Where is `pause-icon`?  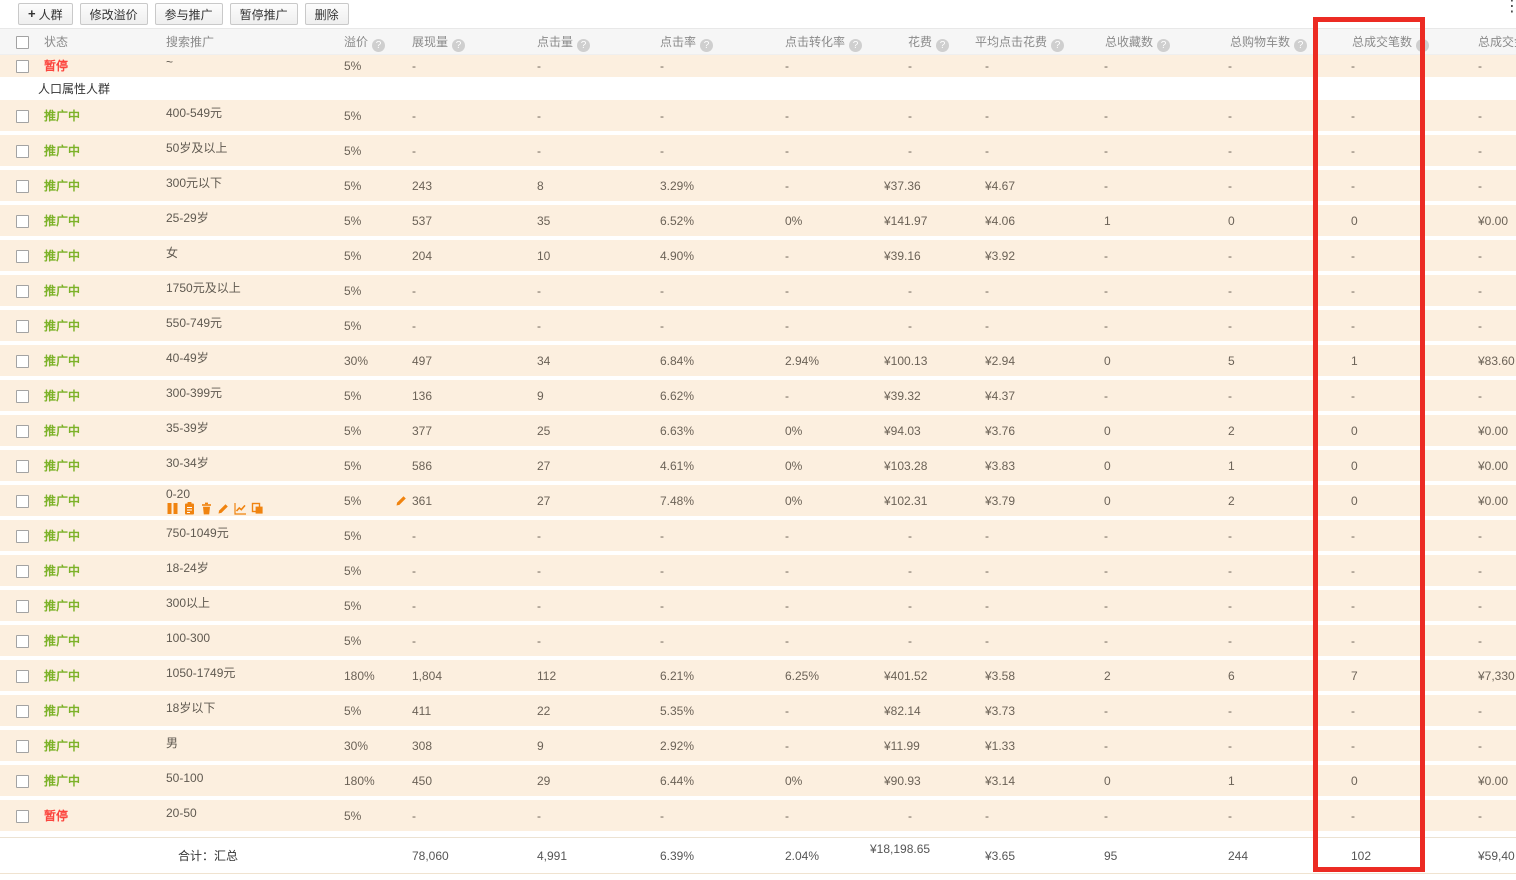
pause-icon is located at coordinates (172, 508).